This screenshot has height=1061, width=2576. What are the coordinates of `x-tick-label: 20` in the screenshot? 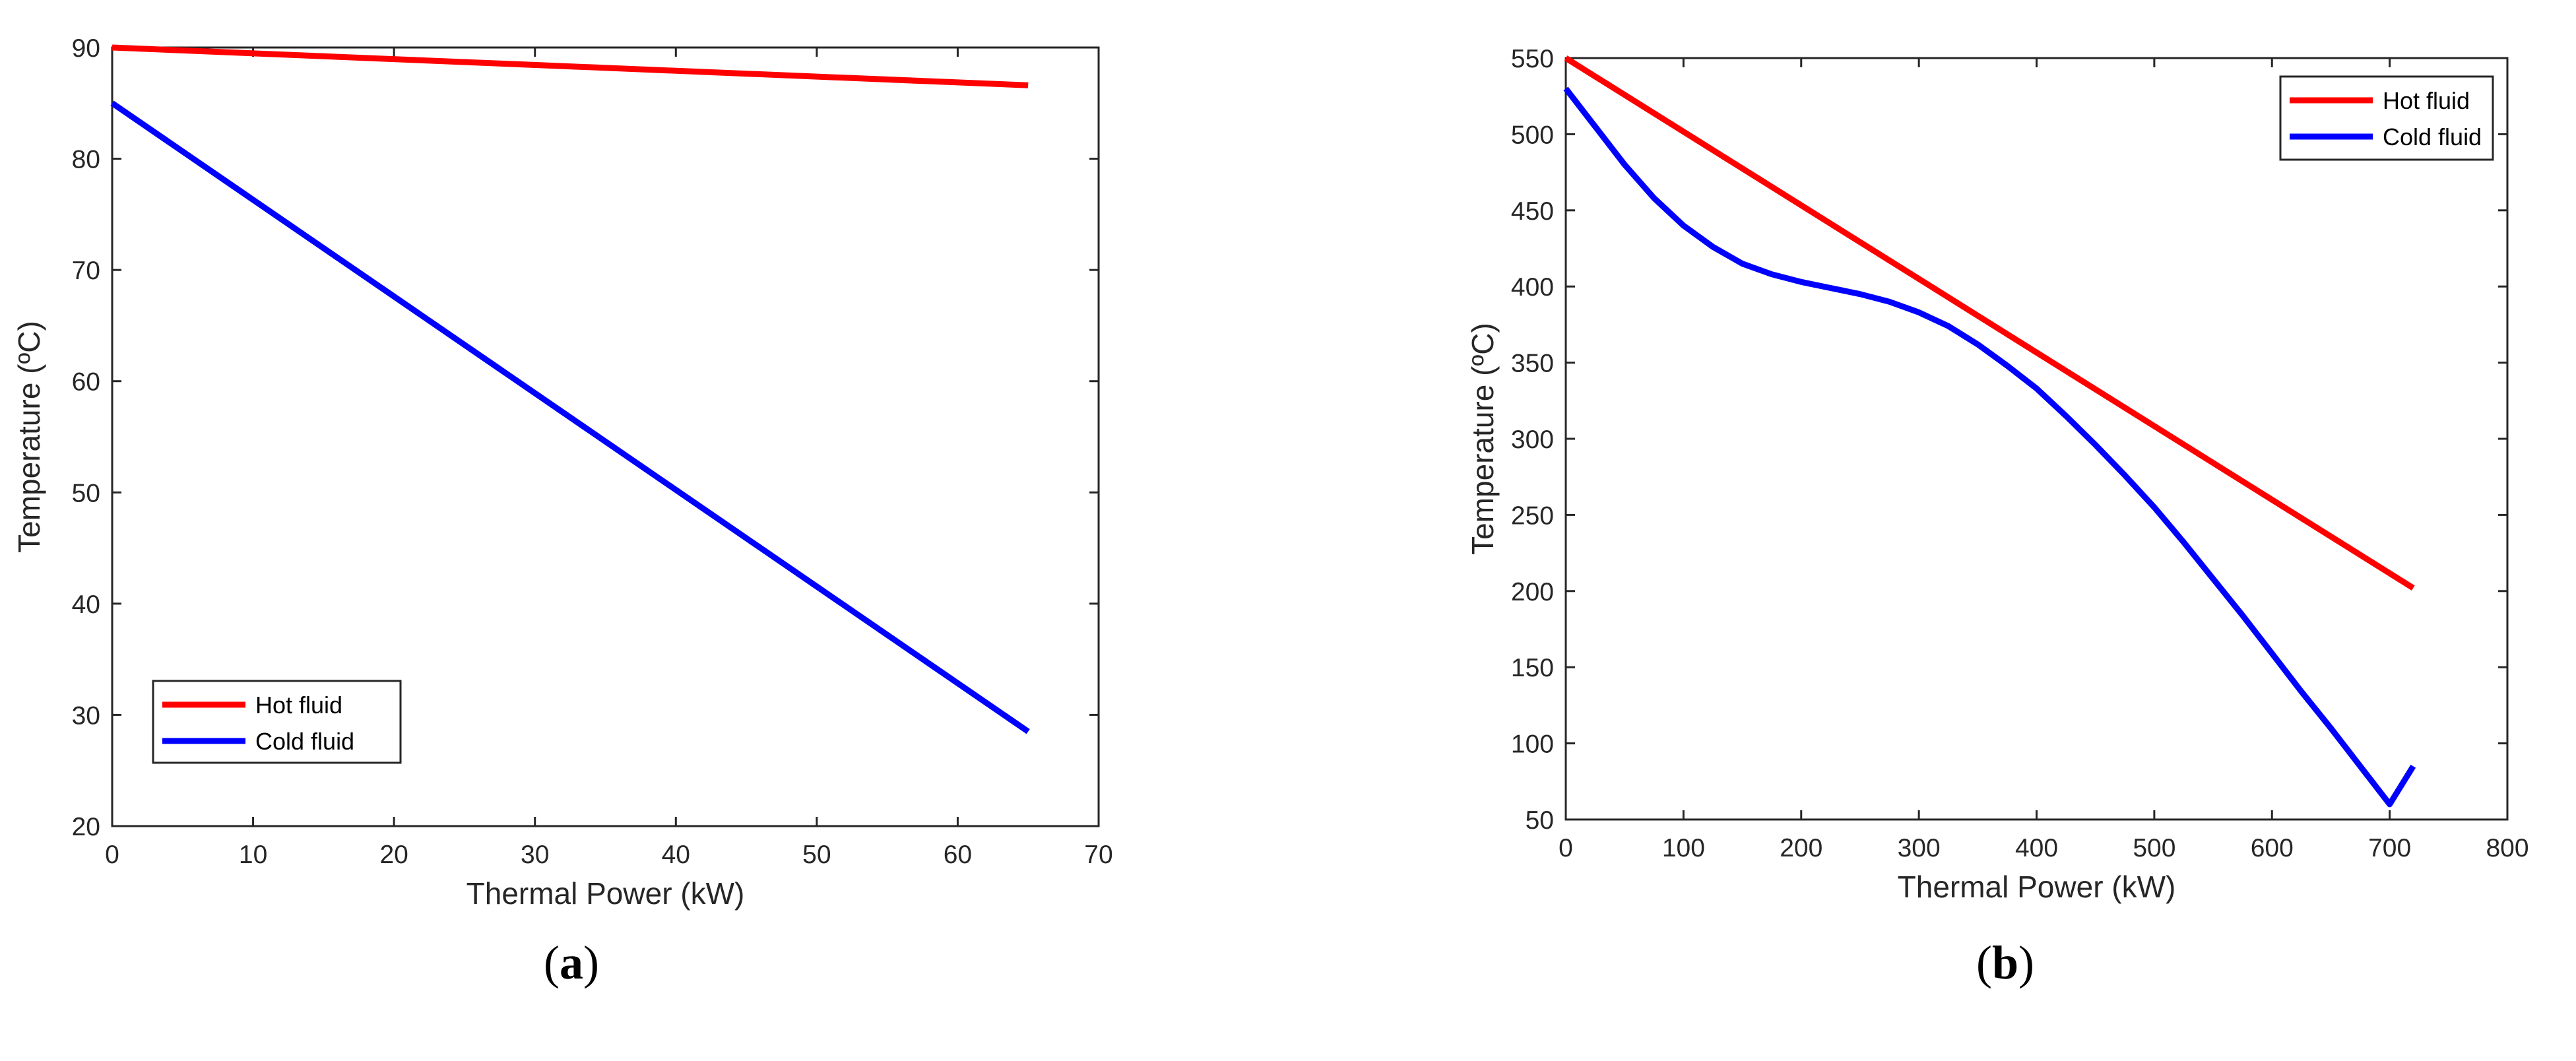 It's located at (393, 855).